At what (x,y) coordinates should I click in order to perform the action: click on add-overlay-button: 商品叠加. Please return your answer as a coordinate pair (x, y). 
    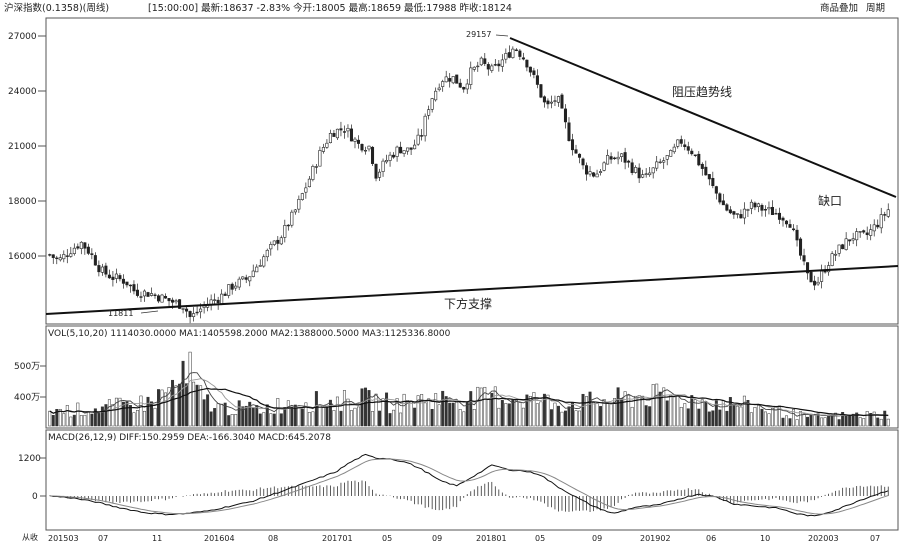
    Looking at the image, I should click on (839, 8).